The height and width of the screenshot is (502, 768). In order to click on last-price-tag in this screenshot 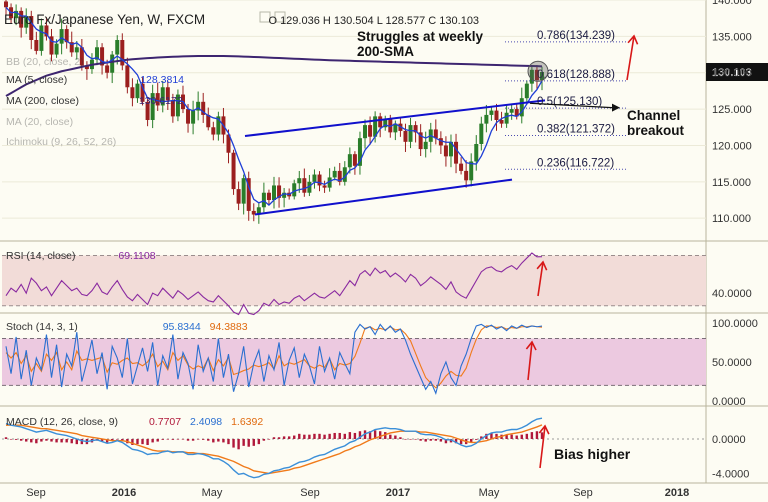, I will do `click(737, 72)`.